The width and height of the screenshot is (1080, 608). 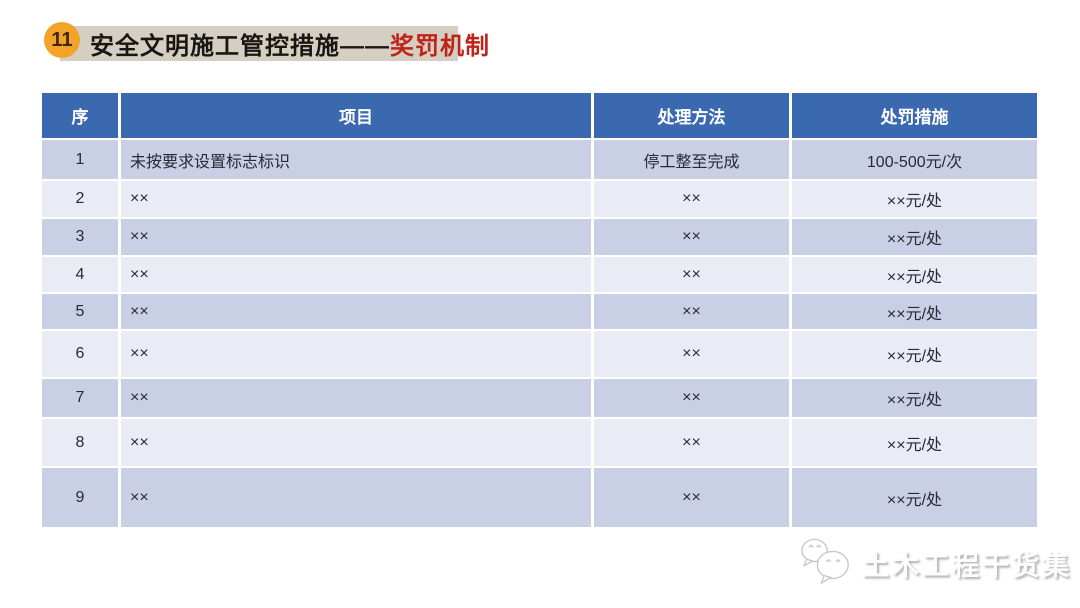 I want to click on cell-method: 停工整至完成, so click(x=691, y=159).